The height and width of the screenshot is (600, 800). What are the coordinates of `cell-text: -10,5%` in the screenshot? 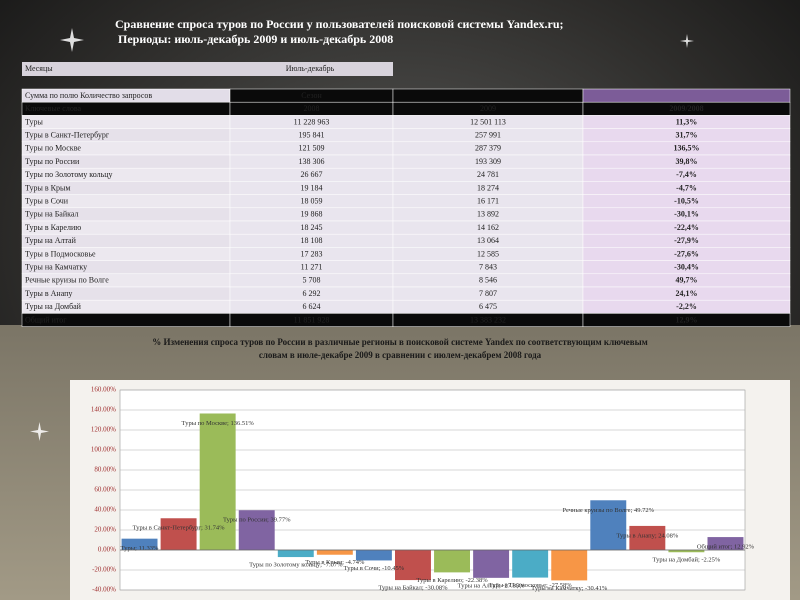 It's located at (686, 201).